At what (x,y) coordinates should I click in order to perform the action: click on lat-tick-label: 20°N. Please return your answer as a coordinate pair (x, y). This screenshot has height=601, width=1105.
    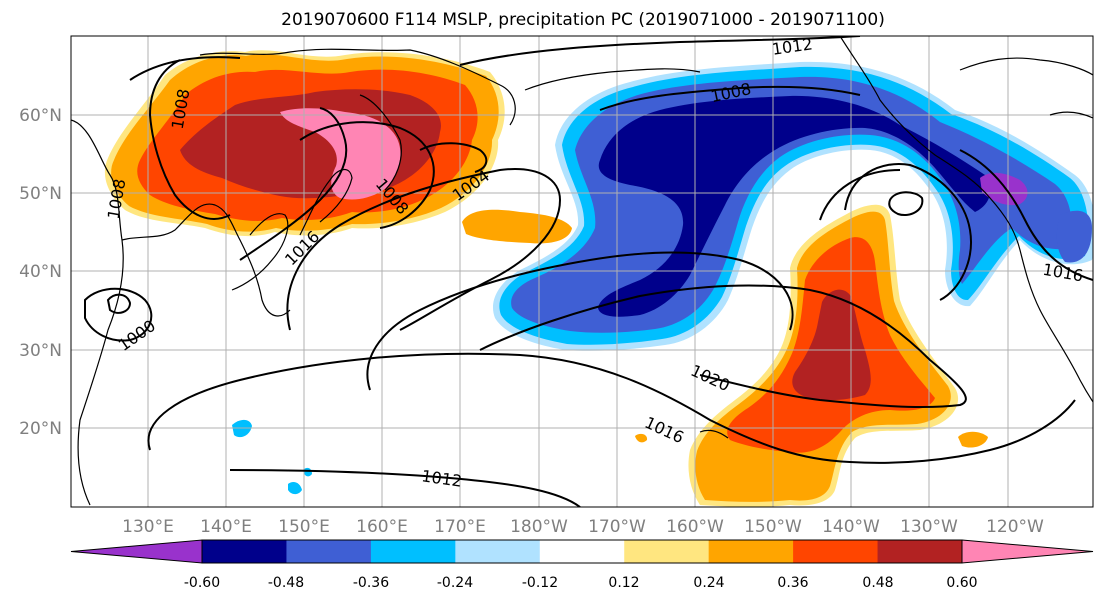
    Looking at the image, I should click on (40, 429).